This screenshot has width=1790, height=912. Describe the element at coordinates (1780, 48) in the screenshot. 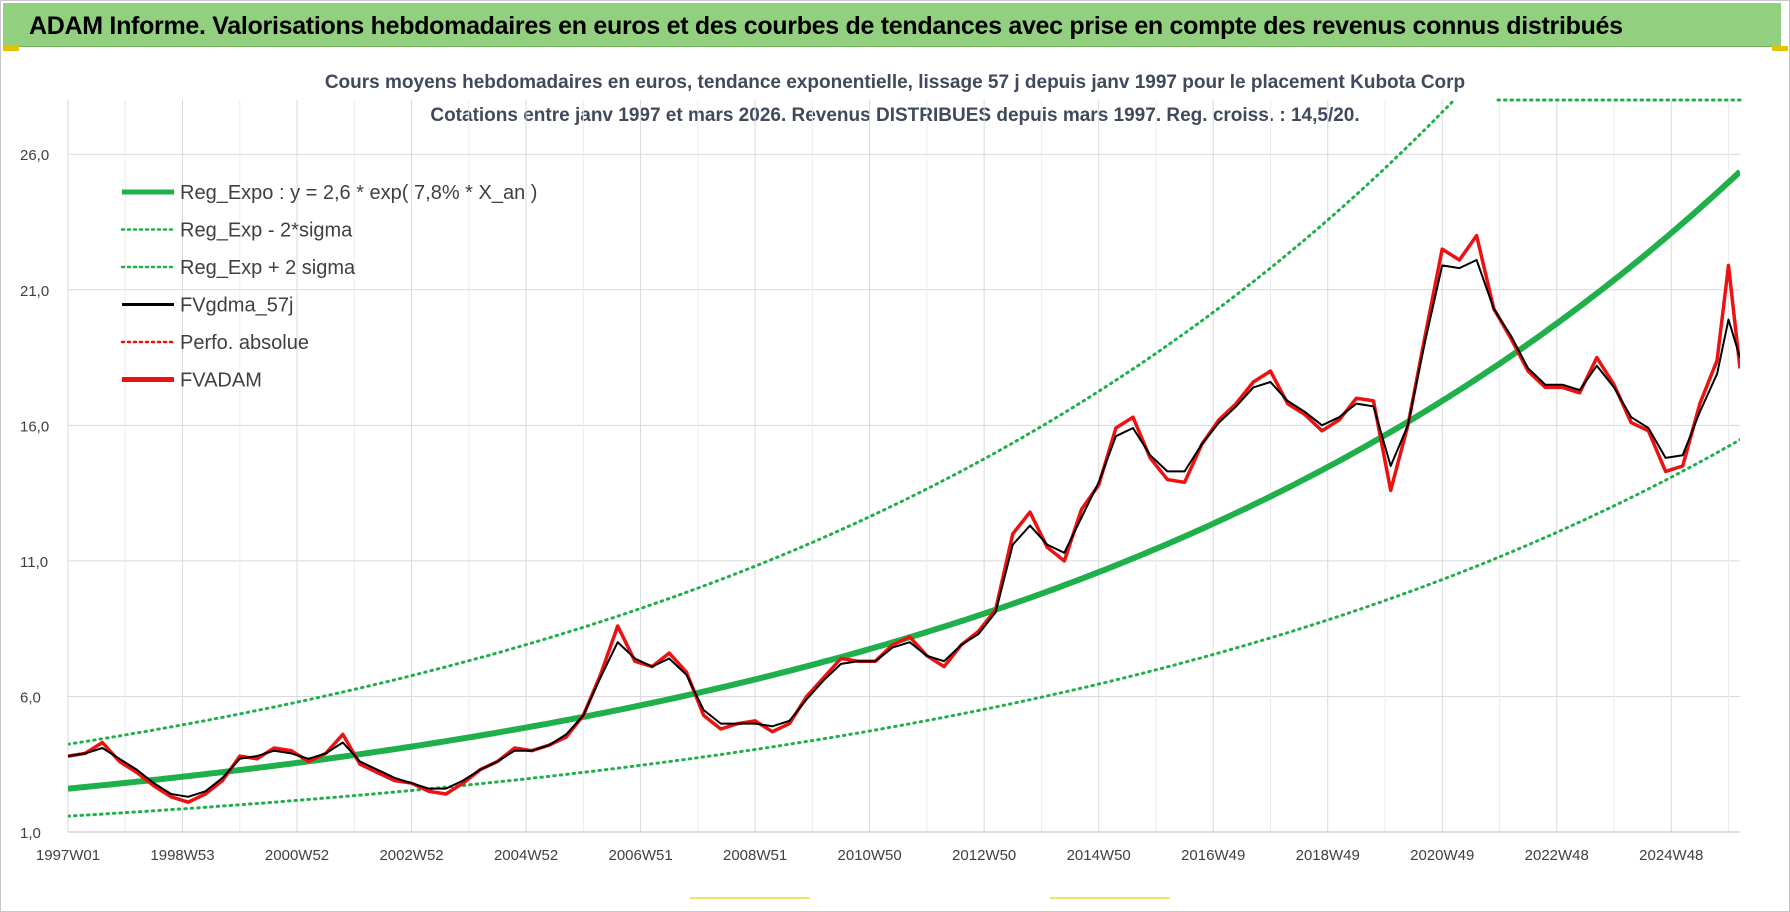

I see `corner-mark-right` at that location.